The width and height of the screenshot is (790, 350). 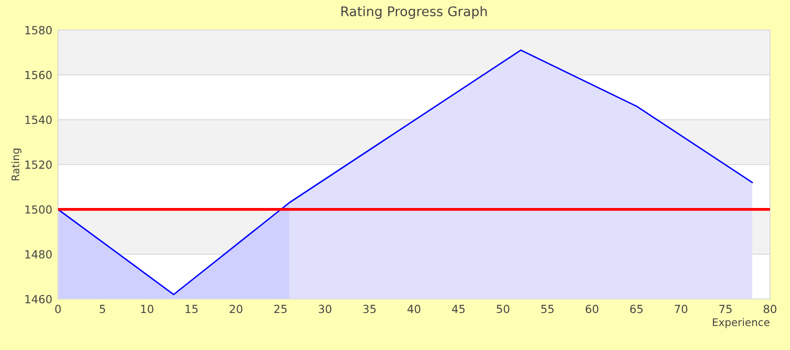 What do you see at coordinates (503, 309) in the screenshot?
I see `x-tick-label: 50` at bounding box center [503, 309].